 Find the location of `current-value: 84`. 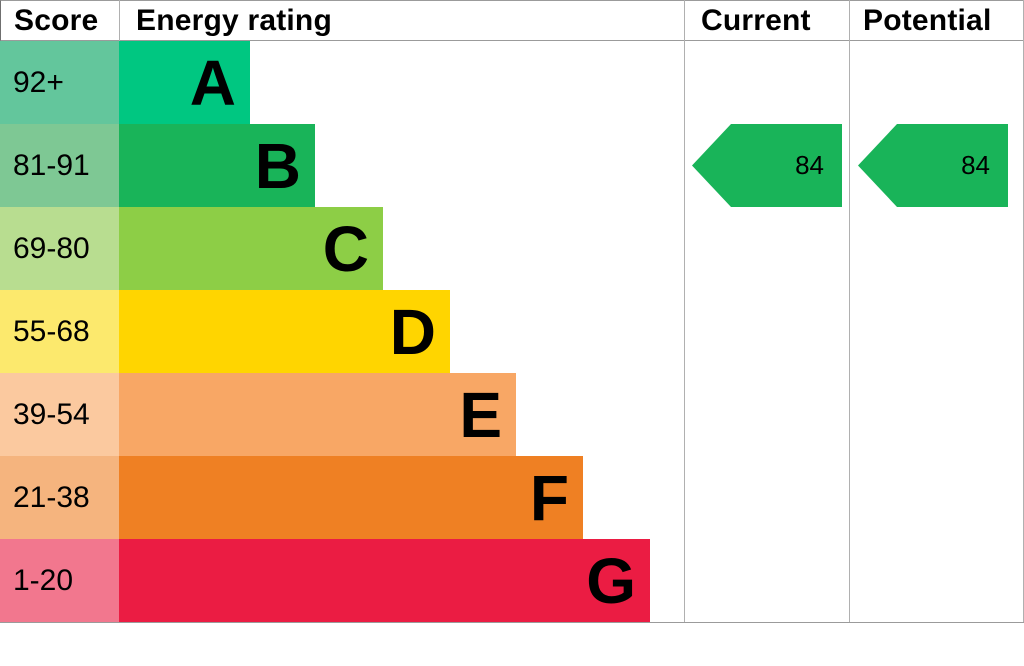

current-value: 84 is located at coordinates (809, 165).